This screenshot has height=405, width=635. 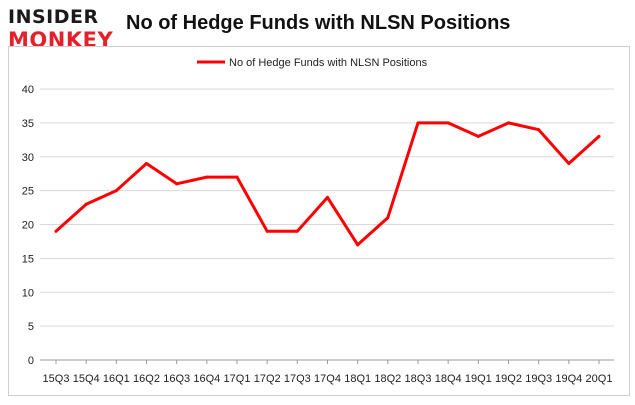 What do you see at coordinates (357, 379) in the screenshot?
I see `x-tick-label: 18Q1` at bounding box center [357, 379].